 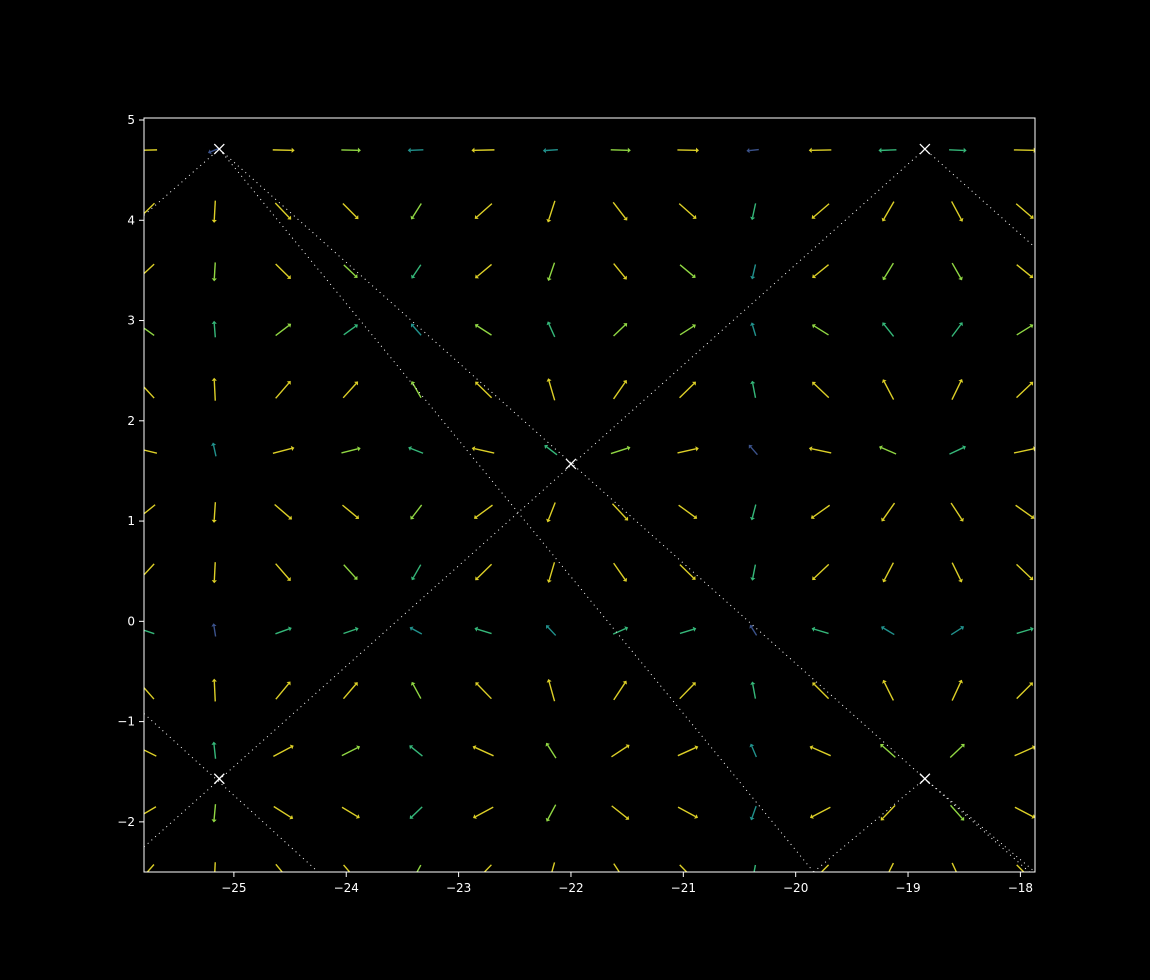 What do you see at coordinates (570, 888) in the screenshot?
I see `x-tick-label: −22` at bounding box center [570, 888].